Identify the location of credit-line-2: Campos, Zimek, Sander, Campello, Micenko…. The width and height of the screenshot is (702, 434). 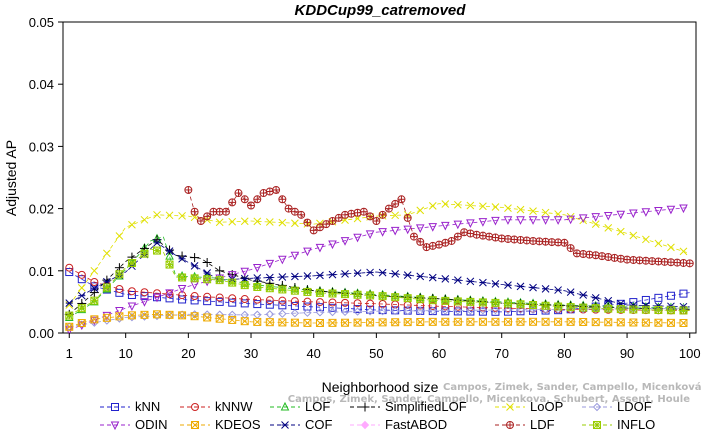
(489, 399).